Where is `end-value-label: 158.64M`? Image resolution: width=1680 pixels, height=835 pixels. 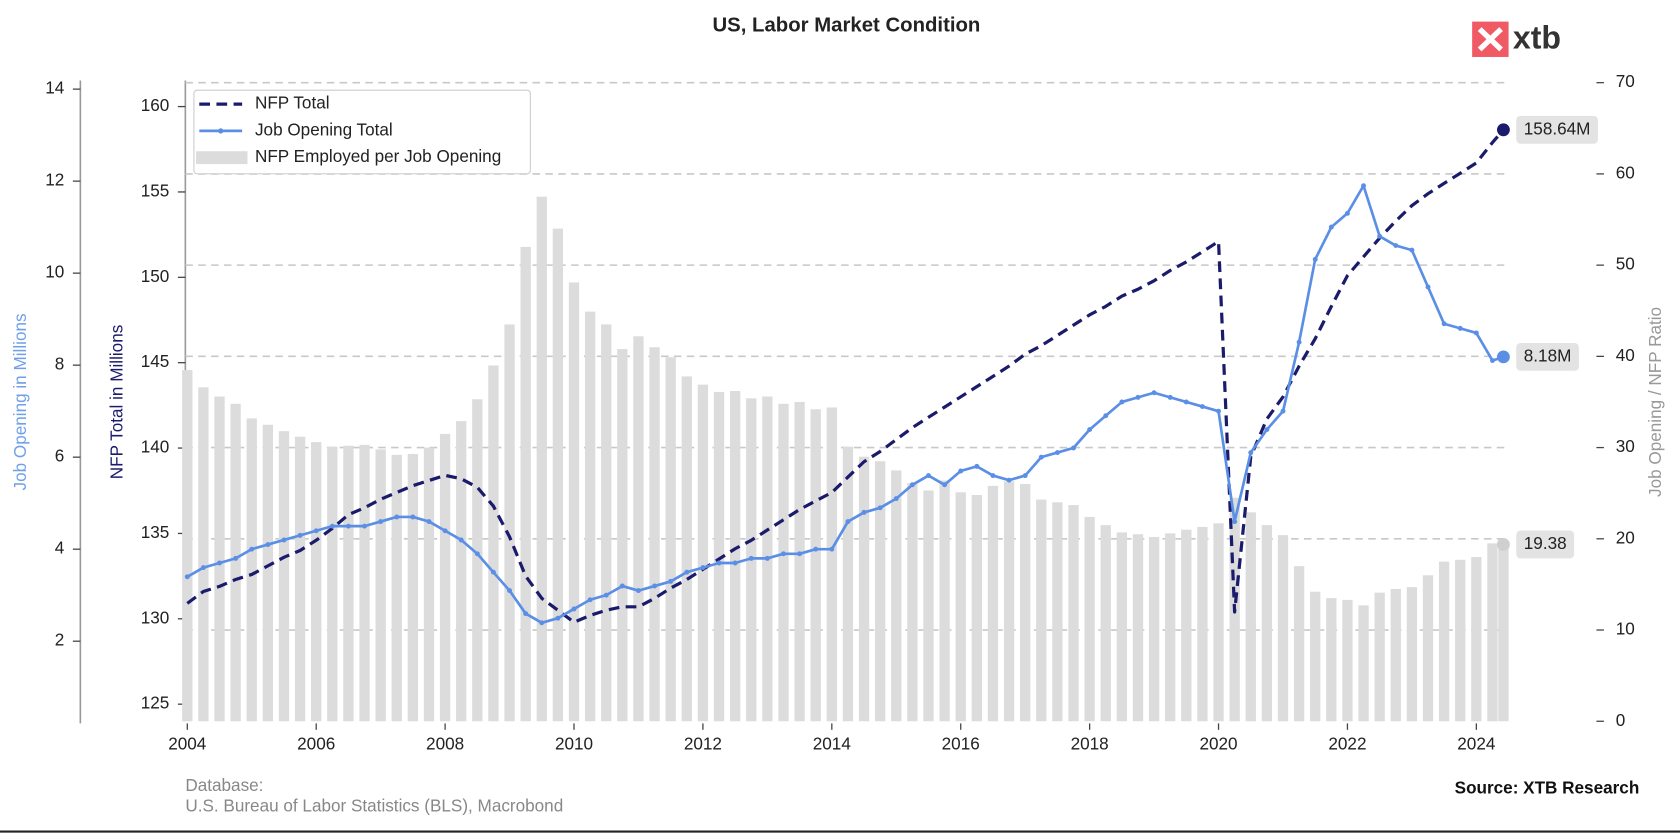
end-value-label: 158.64M is located at coordinates (1557, 128).